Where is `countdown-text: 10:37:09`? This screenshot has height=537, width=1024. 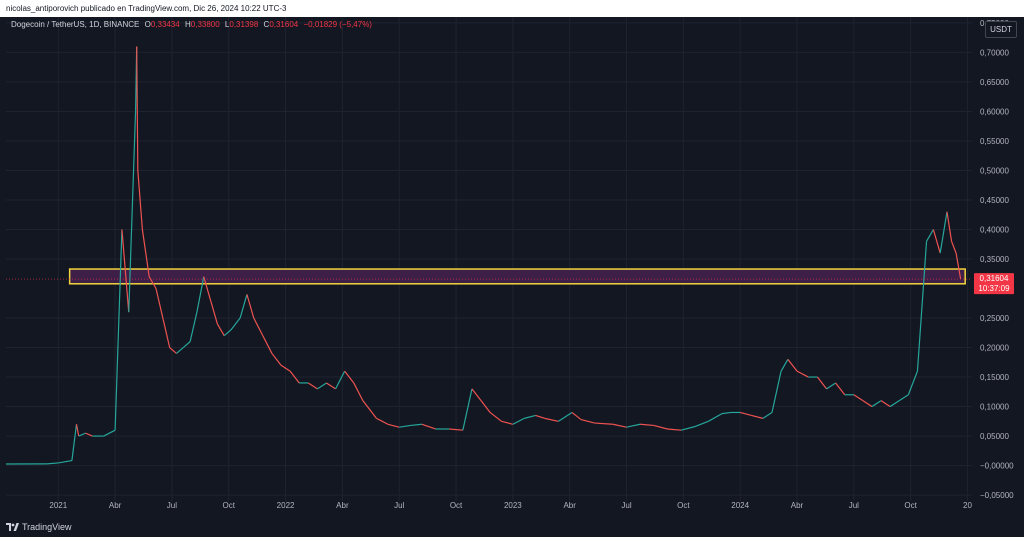 countdown-text: 10:37:09 is located at coordinates (994, 288).